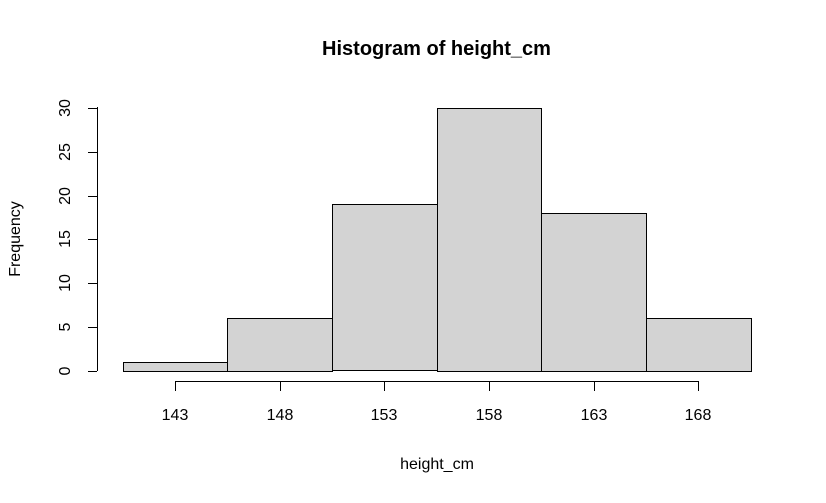 This screenshot has height=503, width=826. What do you see at coordinates (65, 108) in the screenshot?
I see `y-tick-label: 30` at bounding box center [65, 108].